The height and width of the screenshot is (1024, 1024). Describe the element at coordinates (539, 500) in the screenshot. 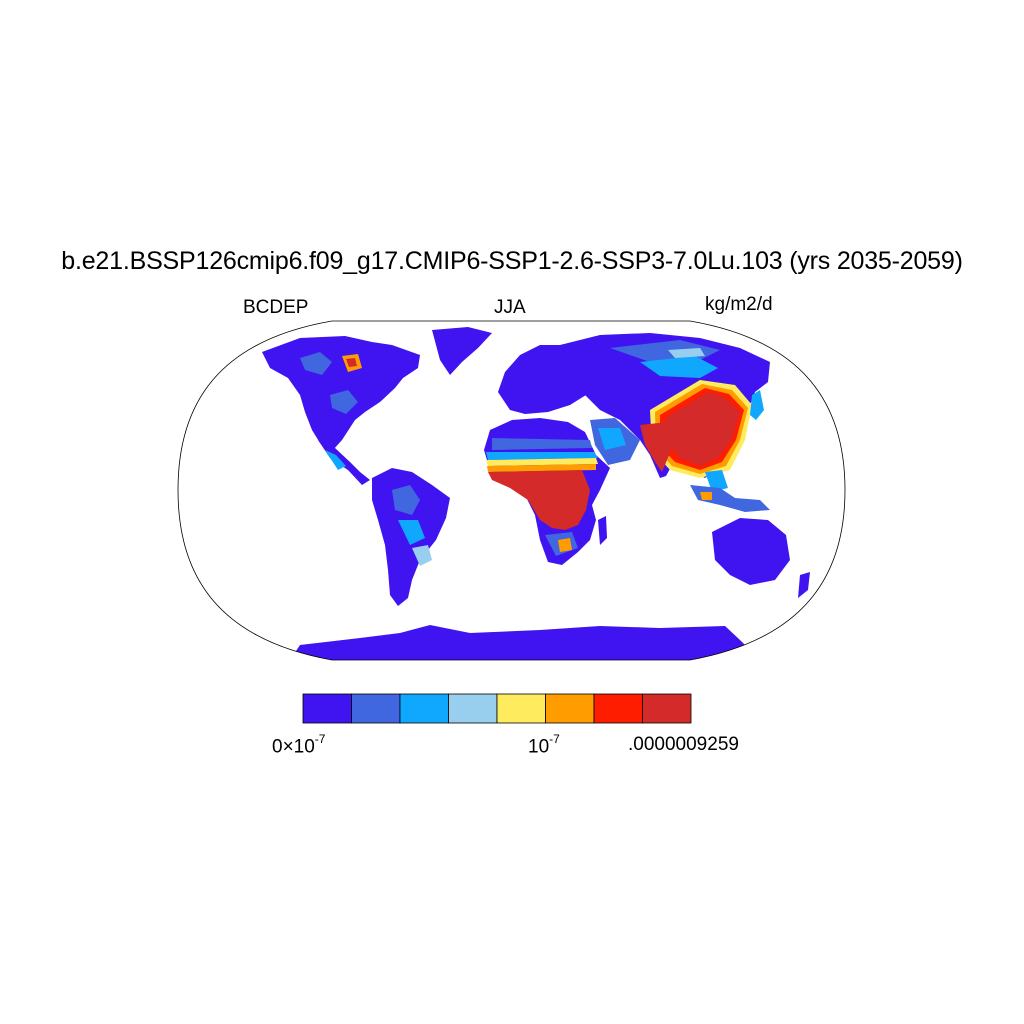

I see `africa-central-red` at that location.